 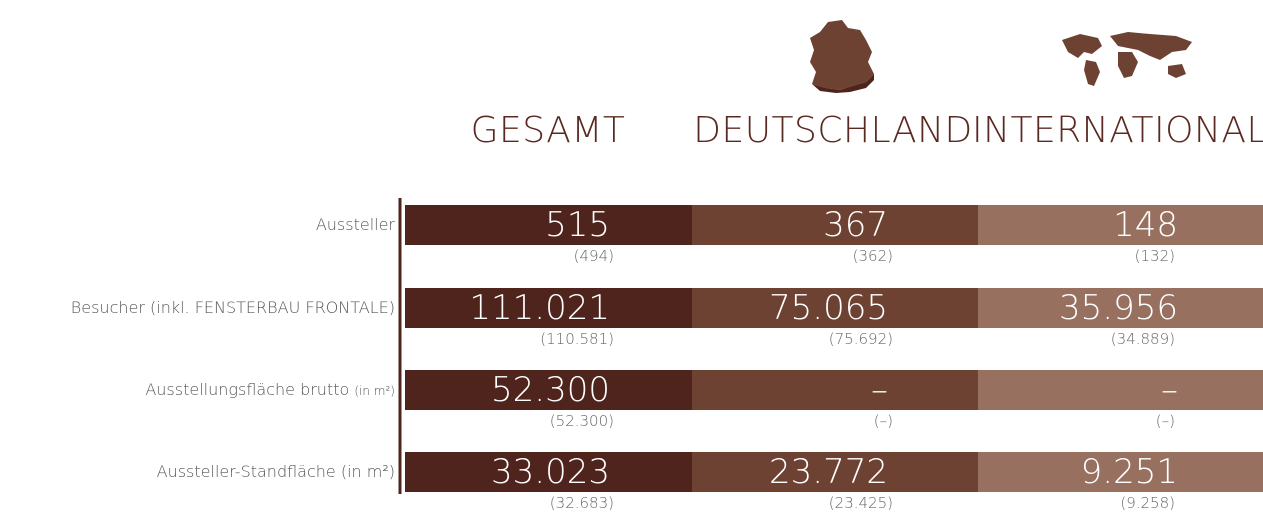 I want to click on cell-value: 515, so click(x=577, y=225).